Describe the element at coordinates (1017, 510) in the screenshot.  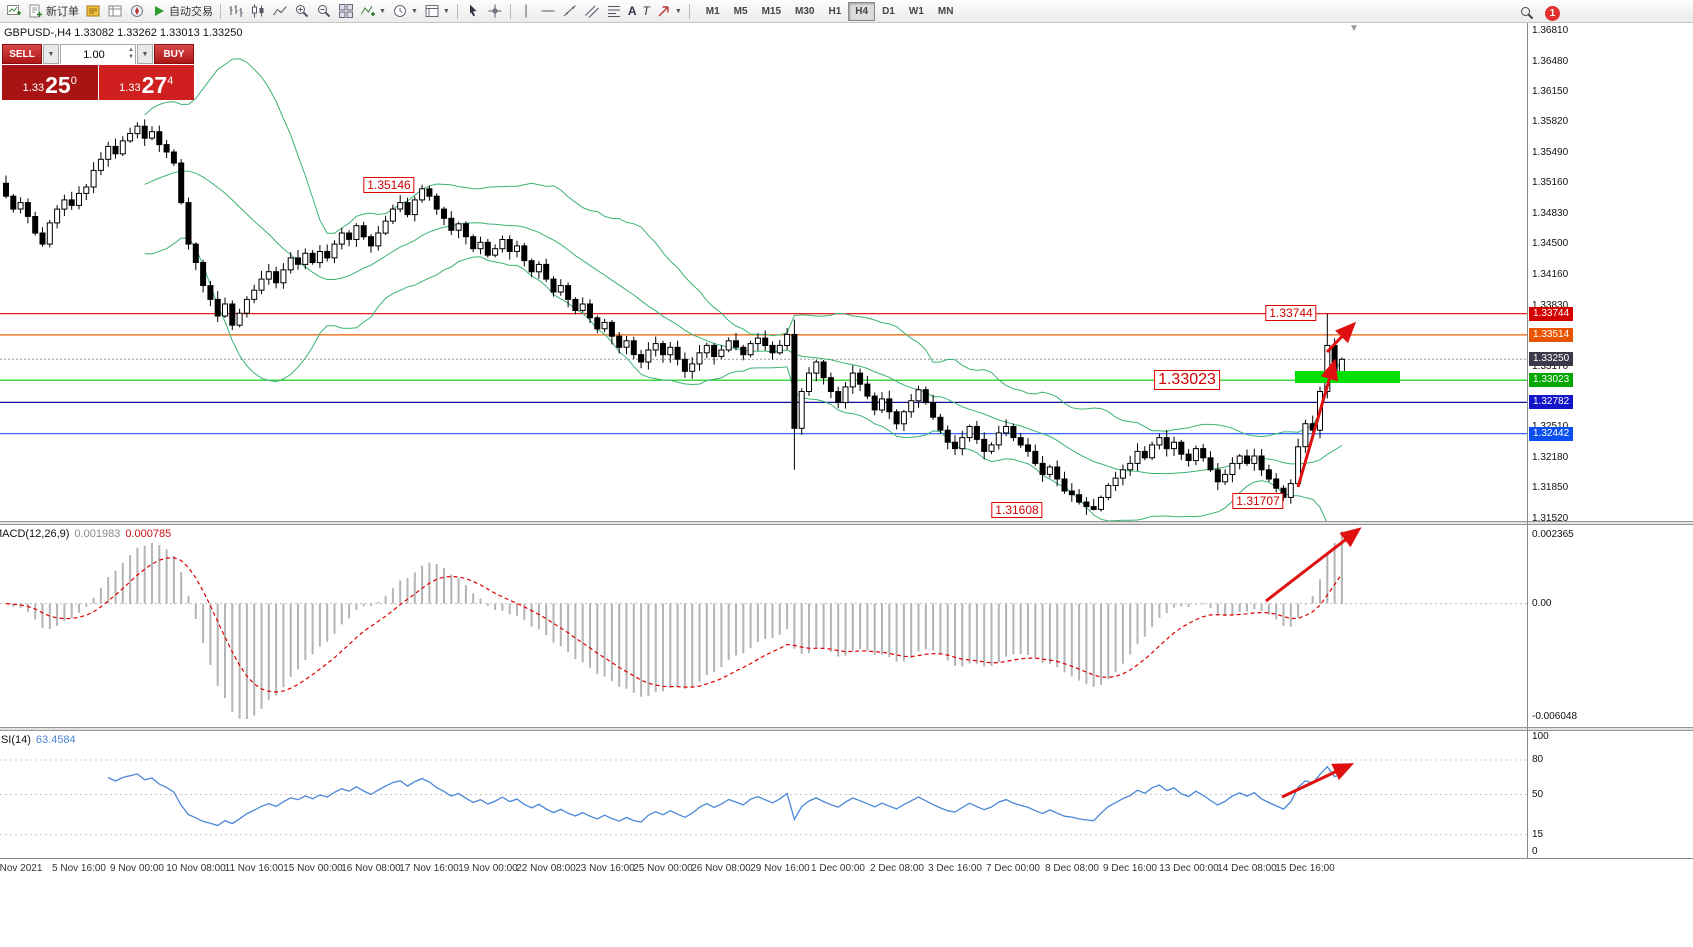
I see `annotation-price-label: 1.31608` at that location.